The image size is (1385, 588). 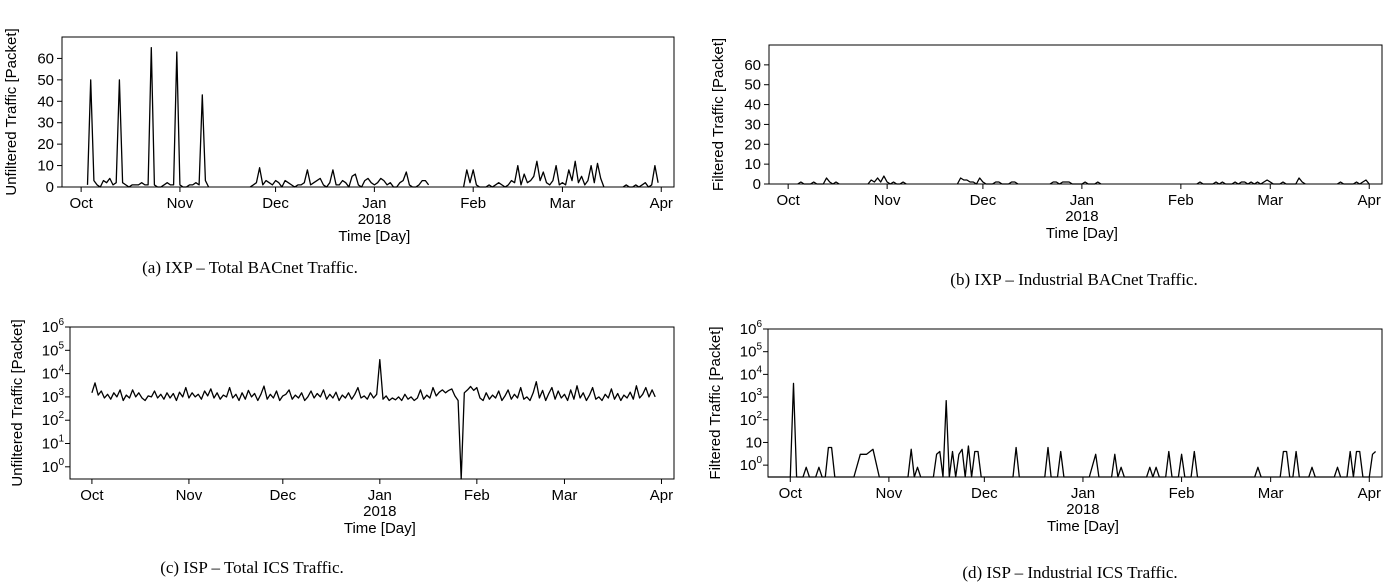 What do you see at coordinates (1073, 279) in the screenshot?
I see `figure-caption: (b) IXP – Industrial BACnet Traffic.` at bounding box center [1073, 279].